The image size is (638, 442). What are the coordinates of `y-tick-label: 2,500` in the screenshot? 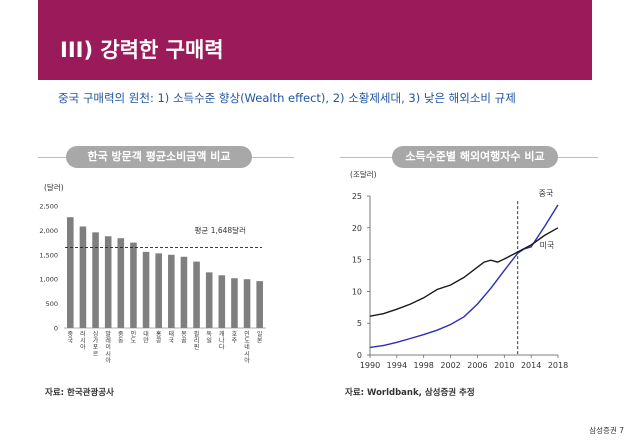 It's located at (48, 207).